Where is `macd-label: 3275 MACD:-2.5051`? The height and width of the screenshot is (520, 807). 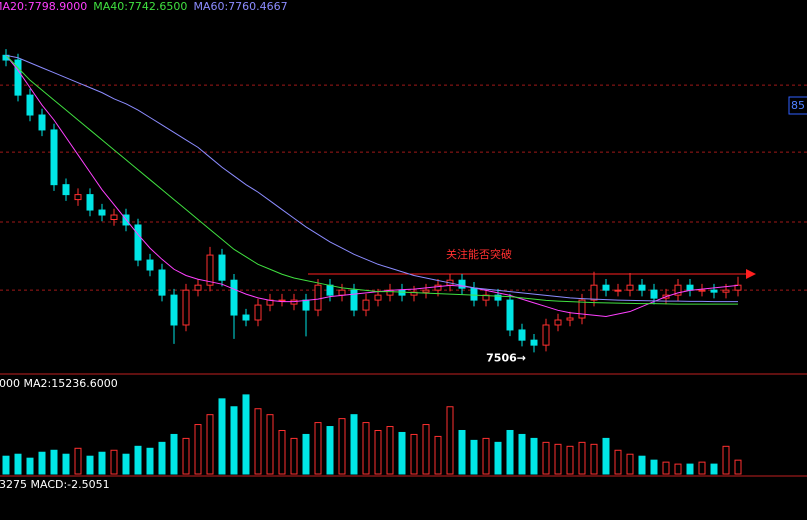 macd-label: 3275 MACD:-2.5051 is located at coordinates (55, 484).